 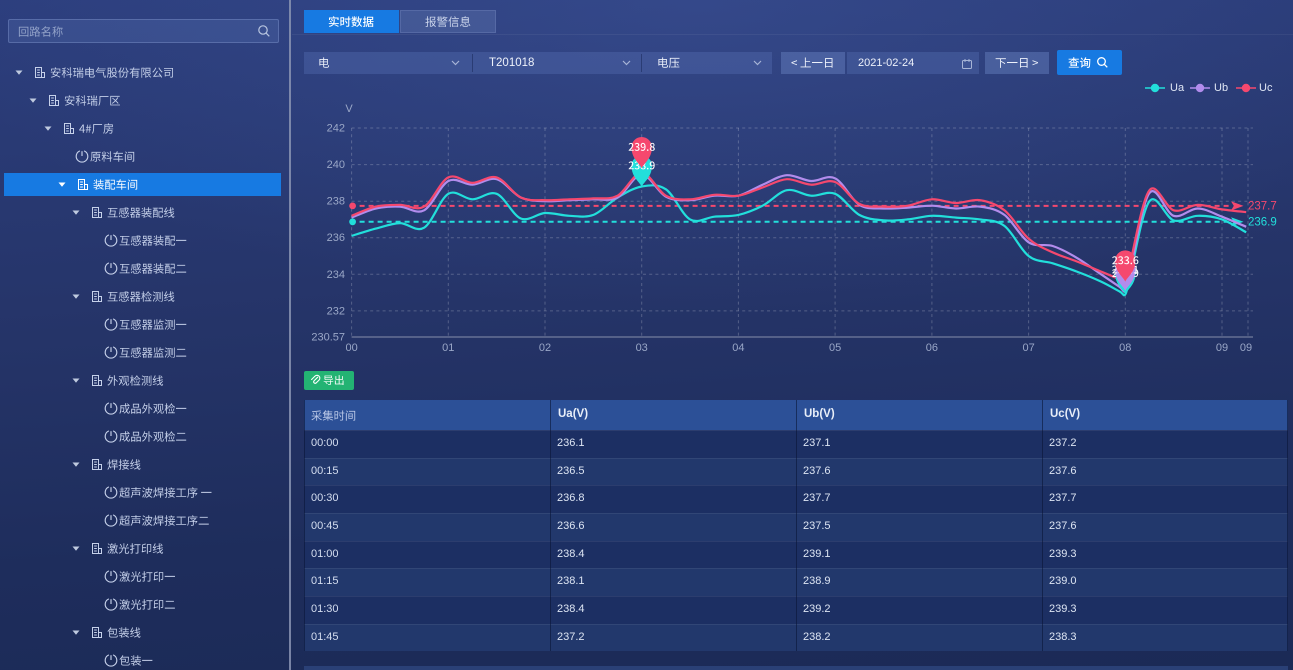 What do you see at coordinates (448, 348) in the screenshot?
I see `svg-text: 01` at bounding box center [448, 348].